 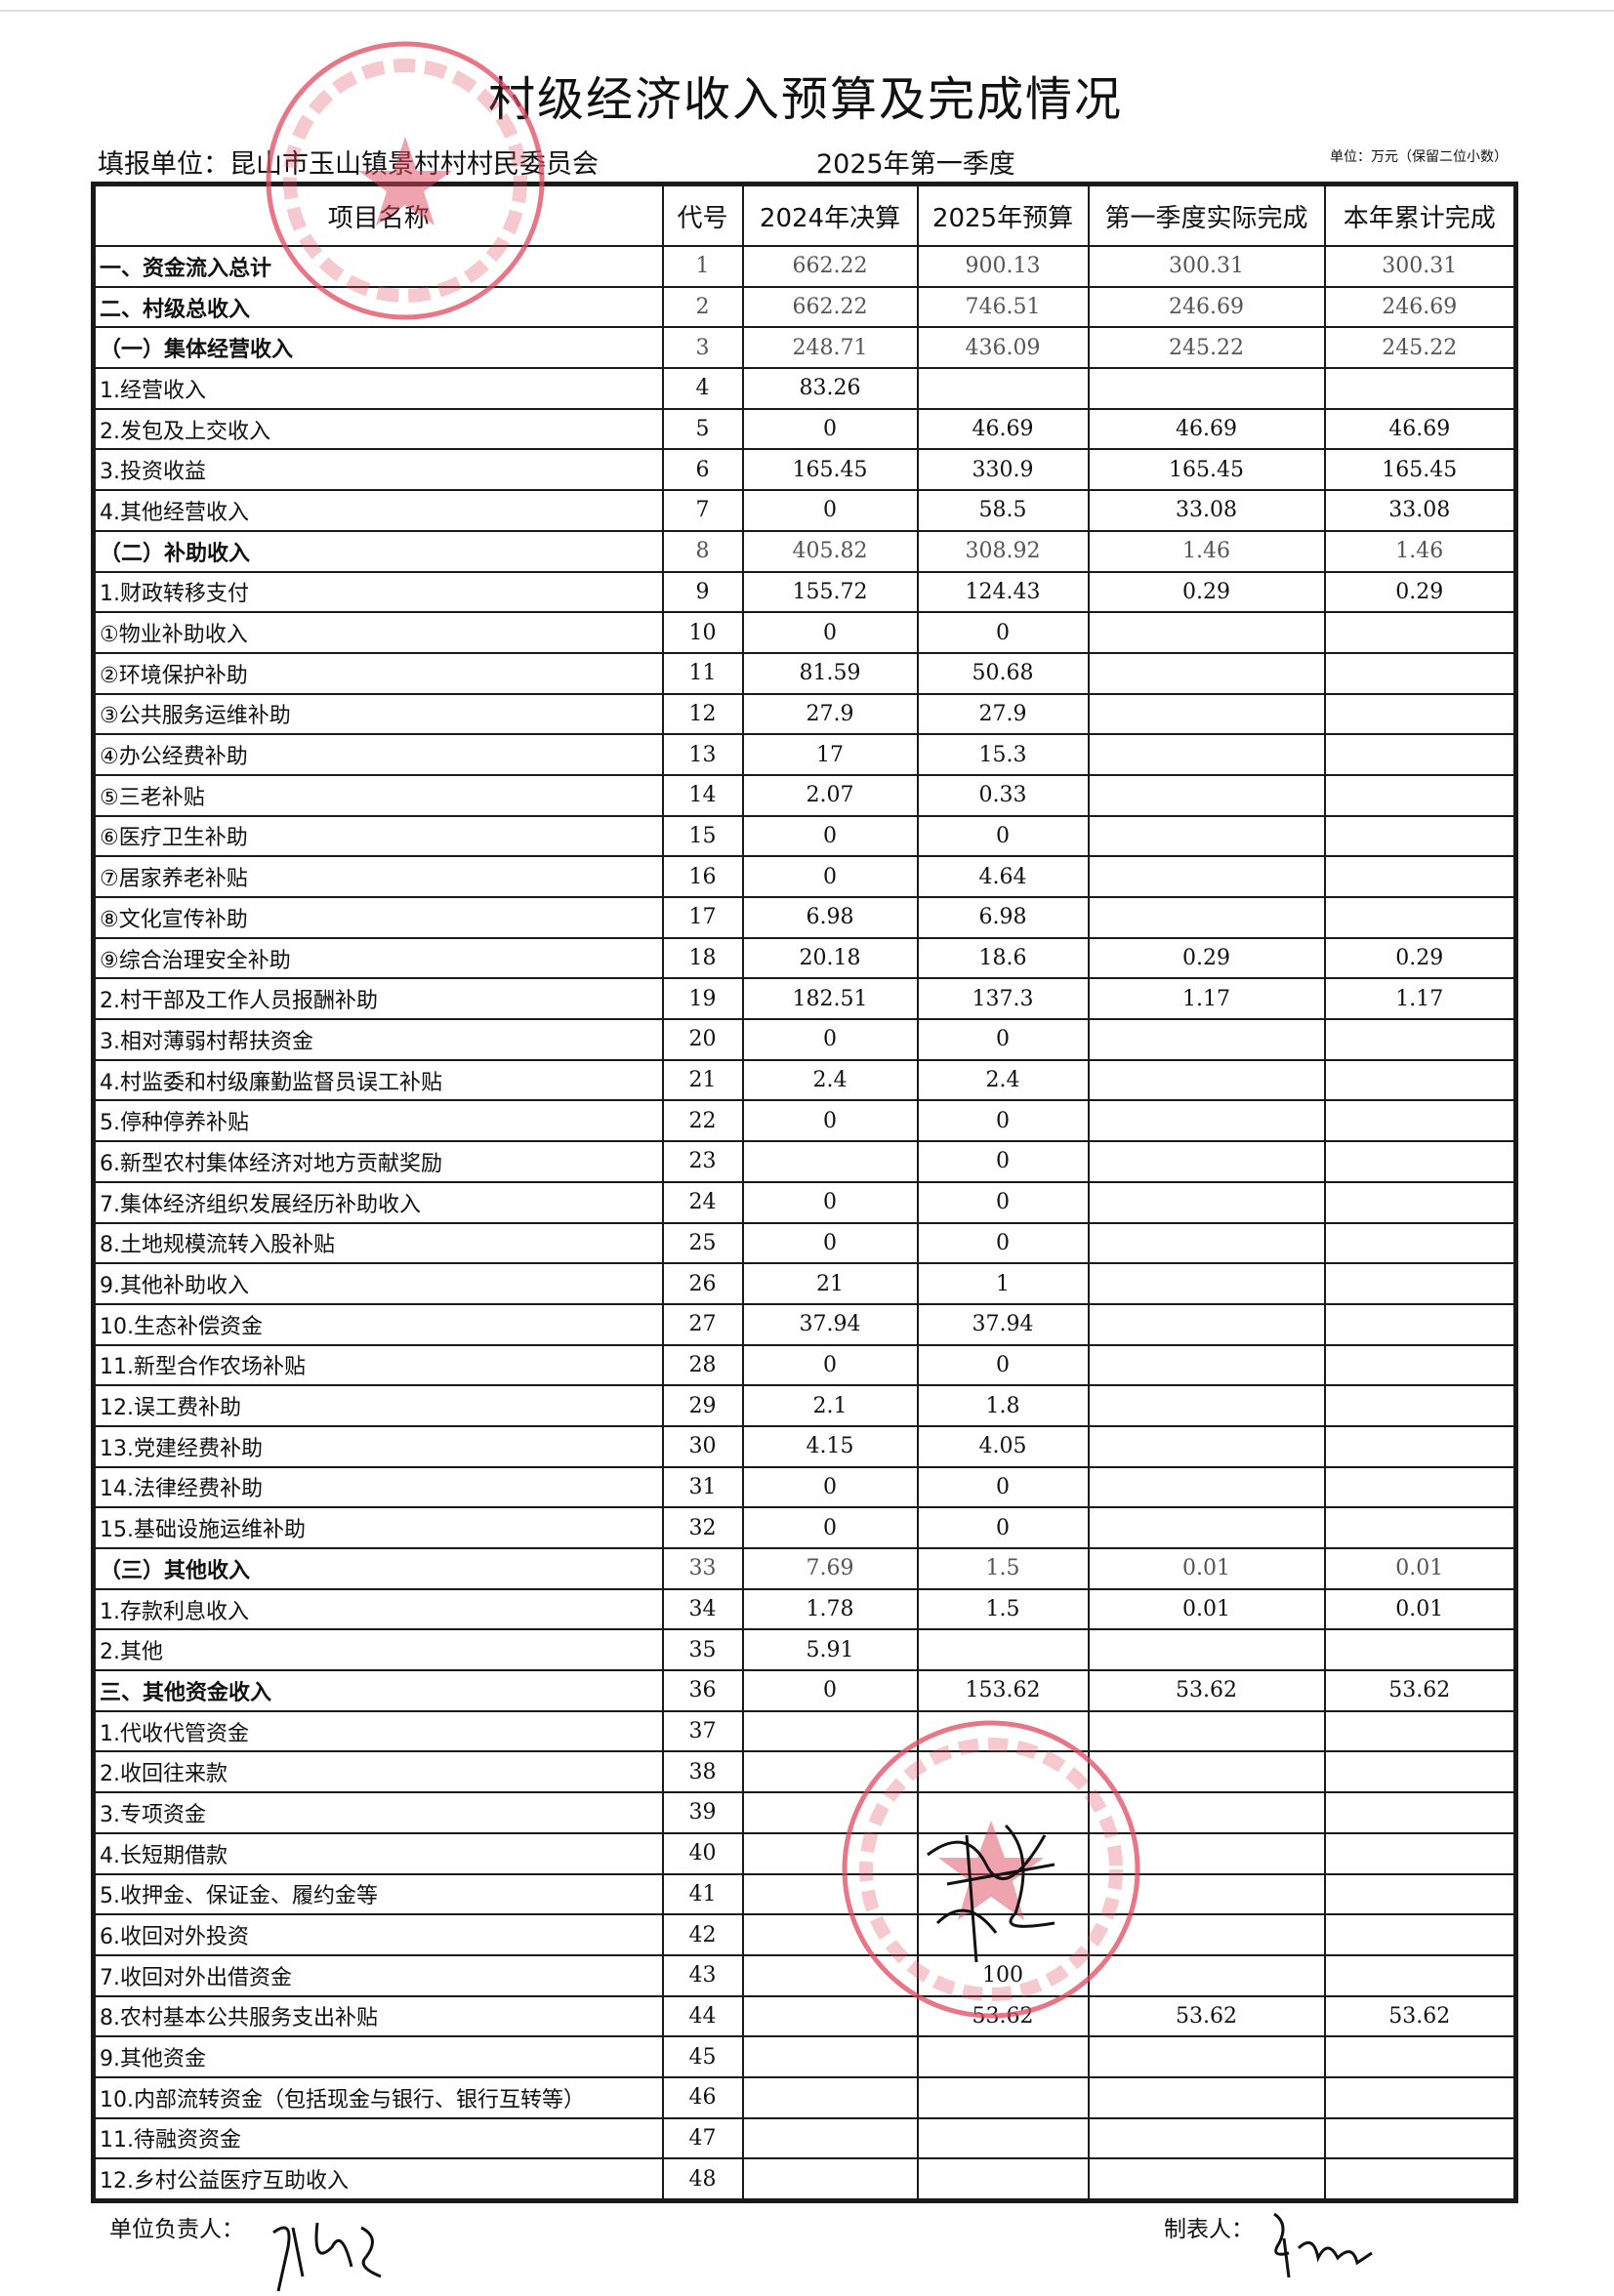 What do you see at coordinates (804, 1690) in the screenshot?
I see `table-row: 三、其他资金收入 36 0 153.62 53.62 53.62` at bounding box center [804, 1690].